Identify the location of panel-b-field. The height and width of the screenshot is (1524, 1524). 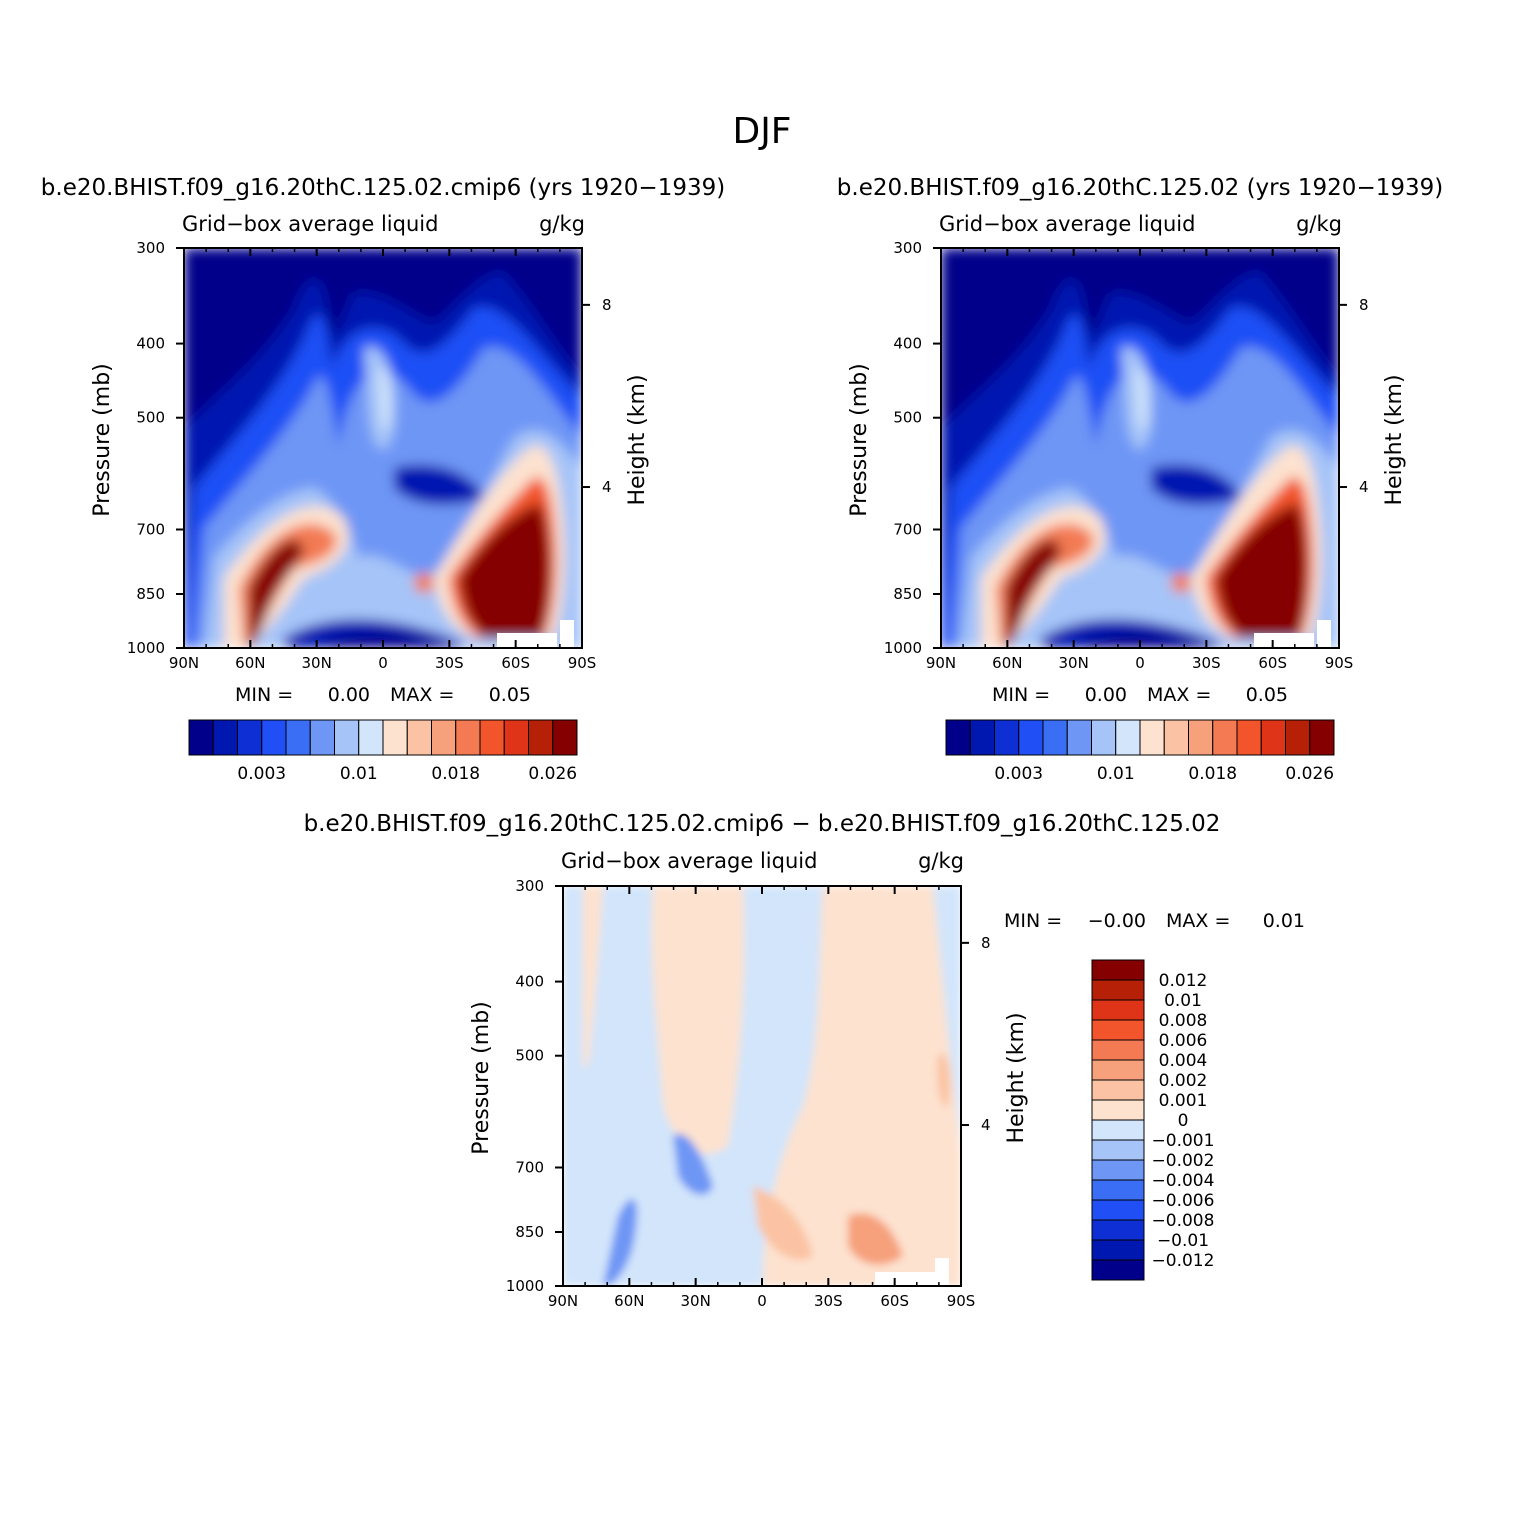
(1140, 448).